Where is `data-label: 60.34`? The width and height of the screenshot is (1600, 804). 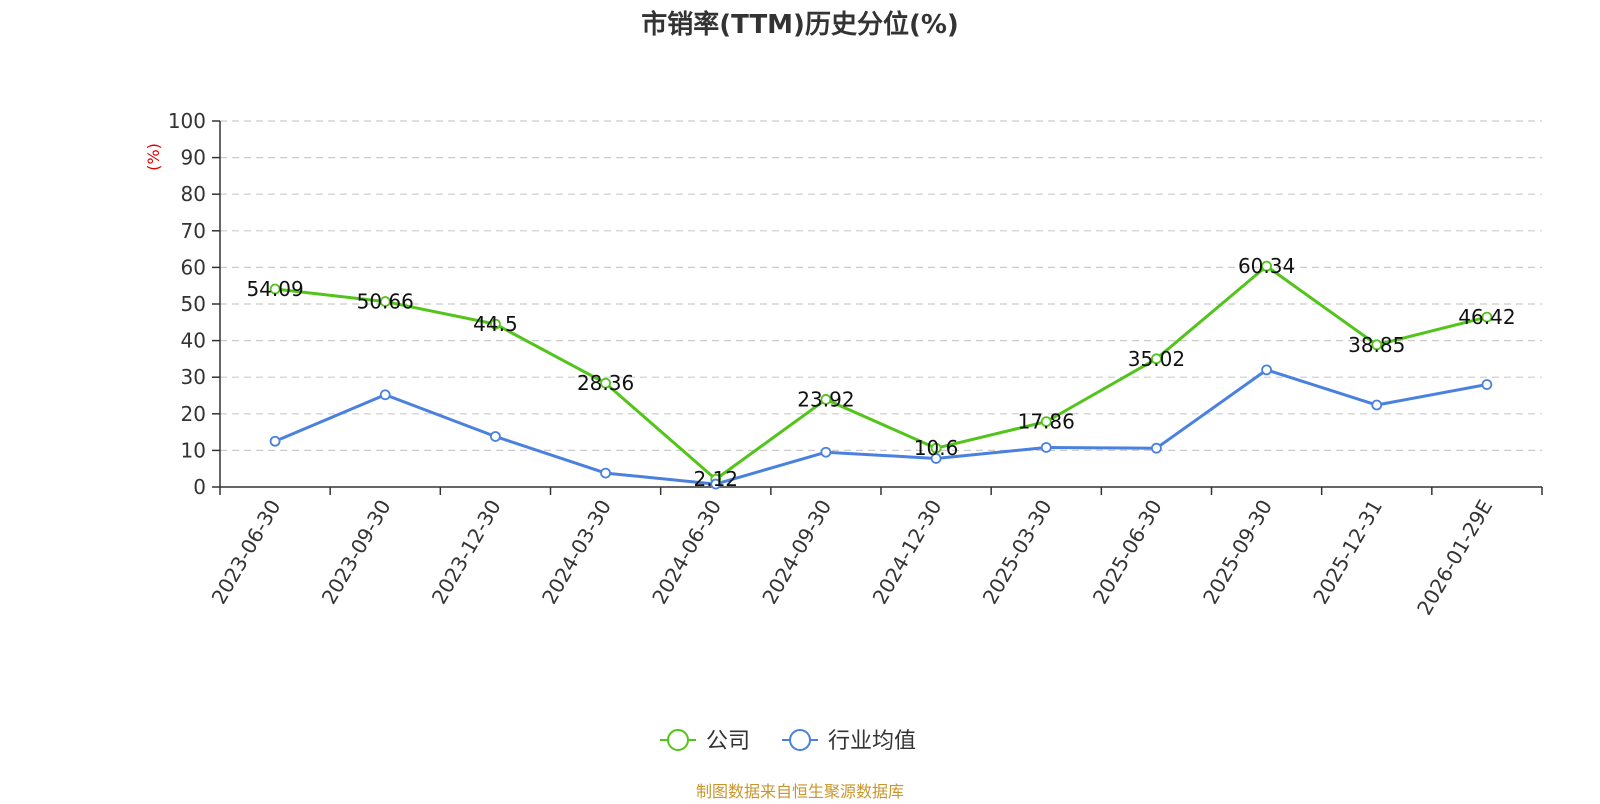 data-label: 60.34 is located at coordinates (1266, 266).